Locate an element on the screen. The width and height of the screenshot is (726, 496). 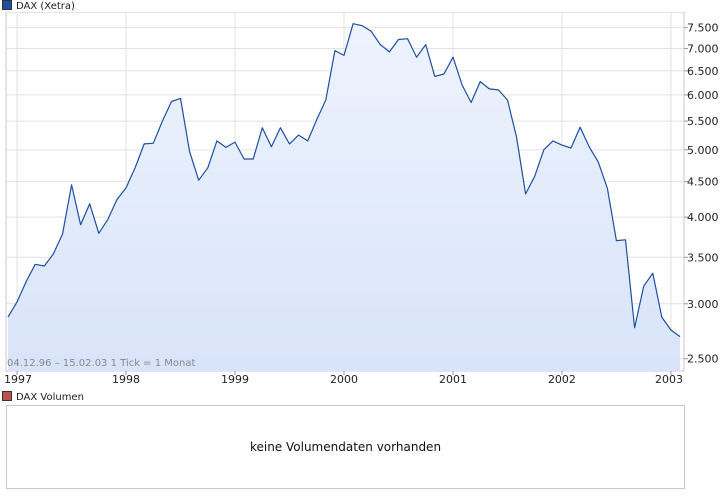
price-legend-swatch is located at coordinates (7, 5).